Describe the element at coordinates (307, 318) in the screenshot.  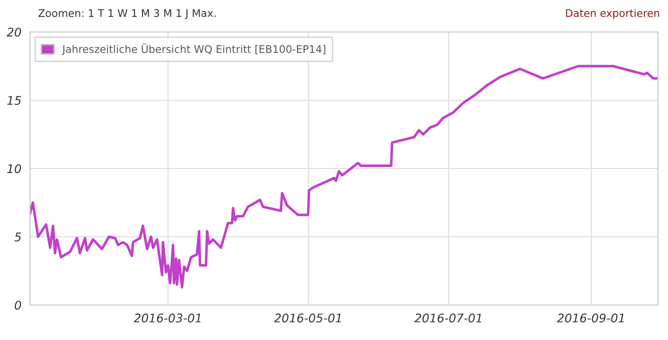
I see `x-tick-label: 2016-05-01` at that location.